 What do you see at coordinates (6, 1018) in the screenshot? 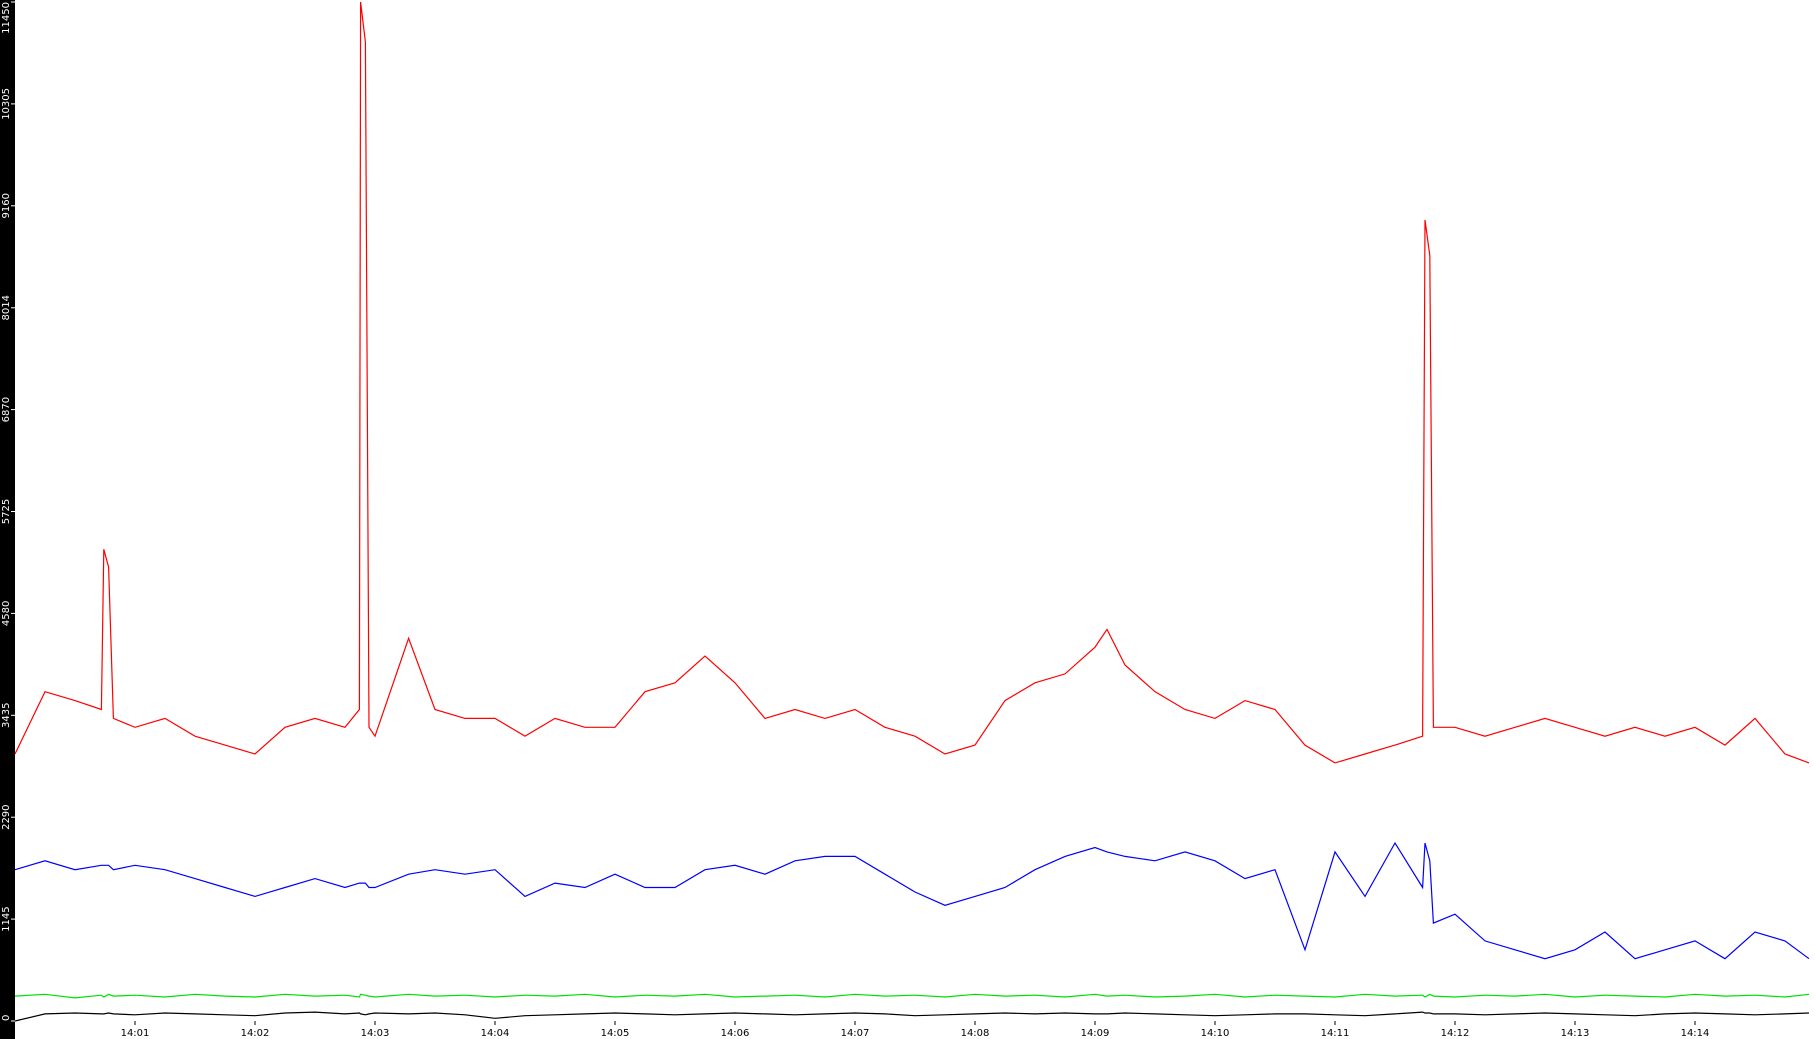
I see `y-tick-label: 0` at bounding box center [6, 1018].